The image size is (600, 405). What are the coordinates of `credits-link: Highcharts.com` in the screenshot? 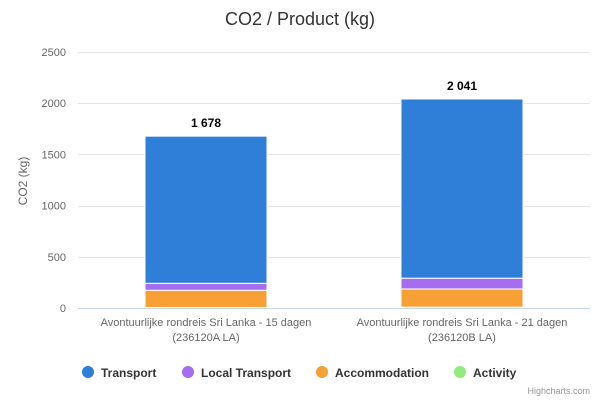 It's located at (558, 391).